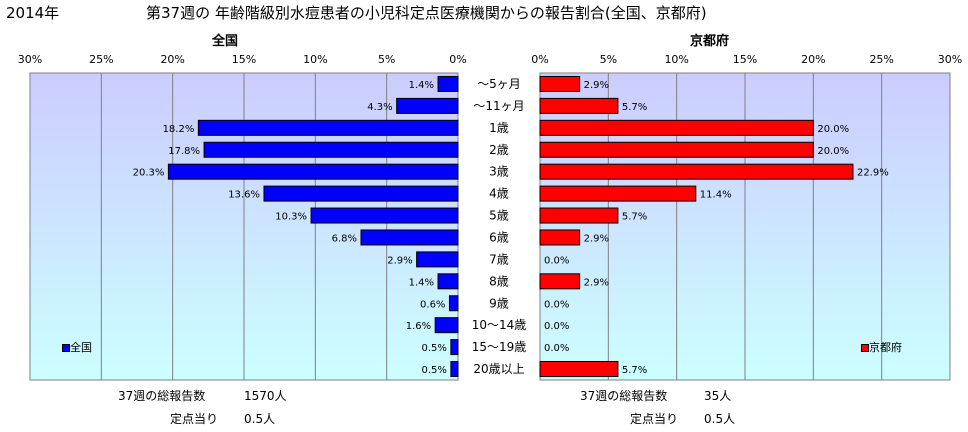 The width and height of the screenshot is (968, 432). I want to click on left-tick-label: 15%, so click(244, 59).